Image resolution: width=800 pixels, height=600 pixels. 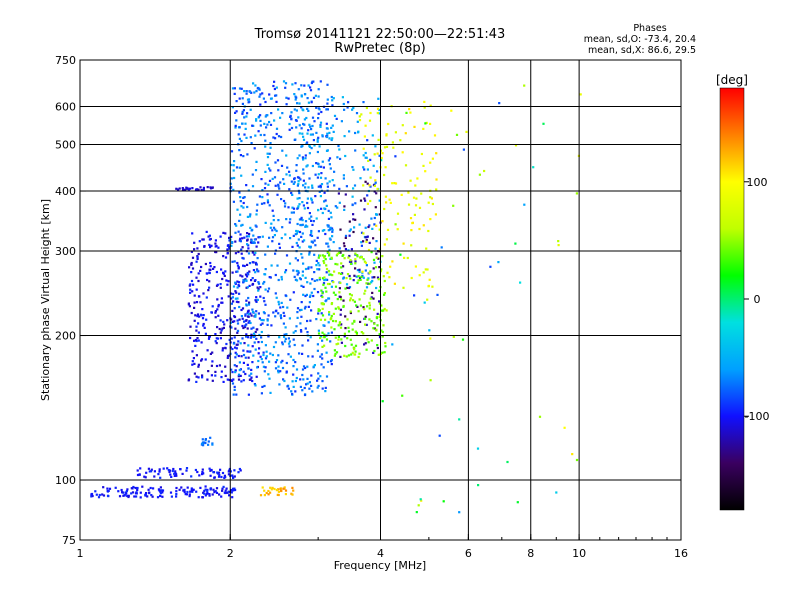 What do you see at coordinates (69, 540) in the screenshot?
I see `y-tick-label: 75` at bounding box center [69, 540].